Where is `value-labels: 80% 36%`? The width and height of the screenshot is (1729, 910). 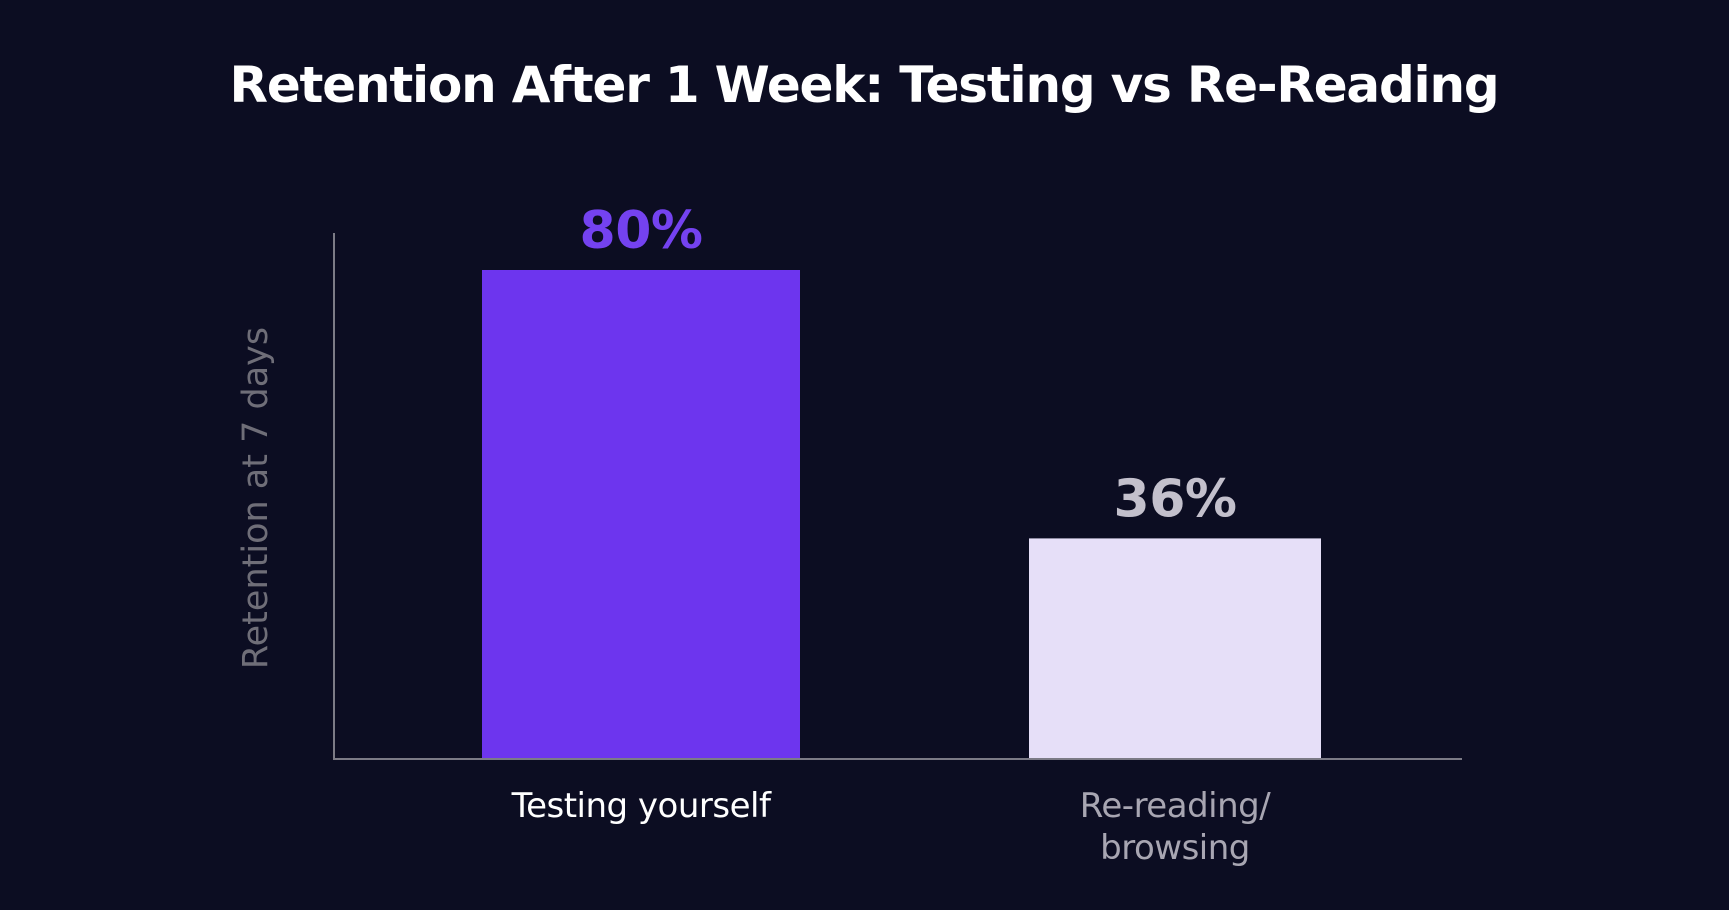
value-labels: 80% 36% is located at coordinates (908, 365).